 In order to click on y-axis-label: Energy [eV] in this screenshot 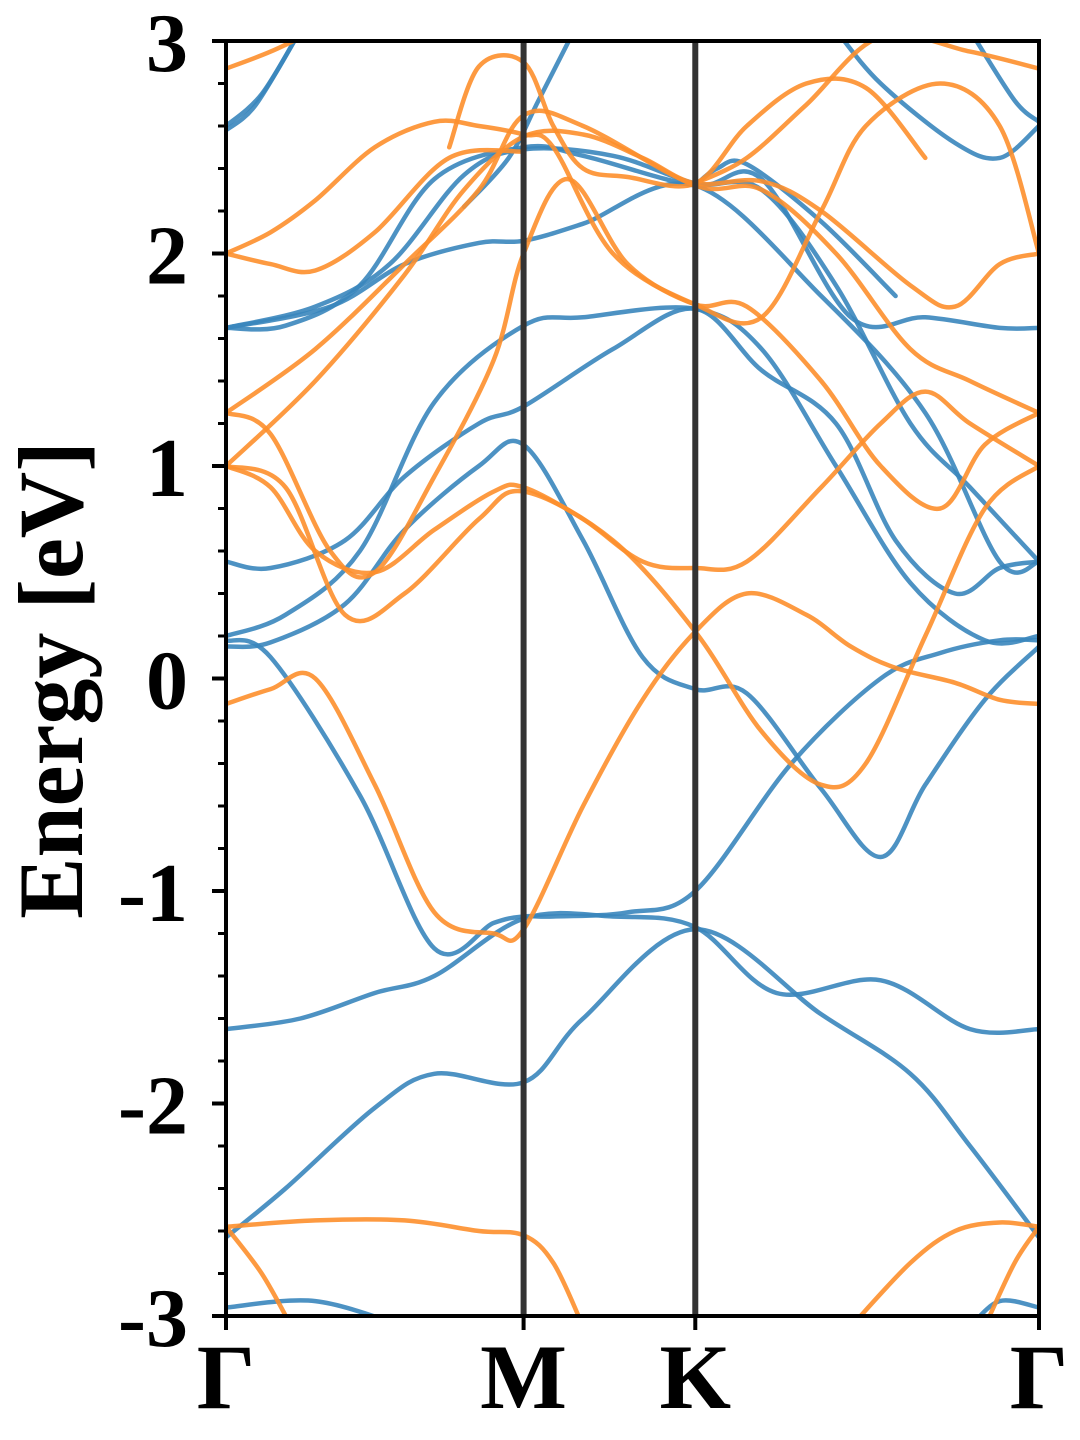, I will do `click(51, 680)`.